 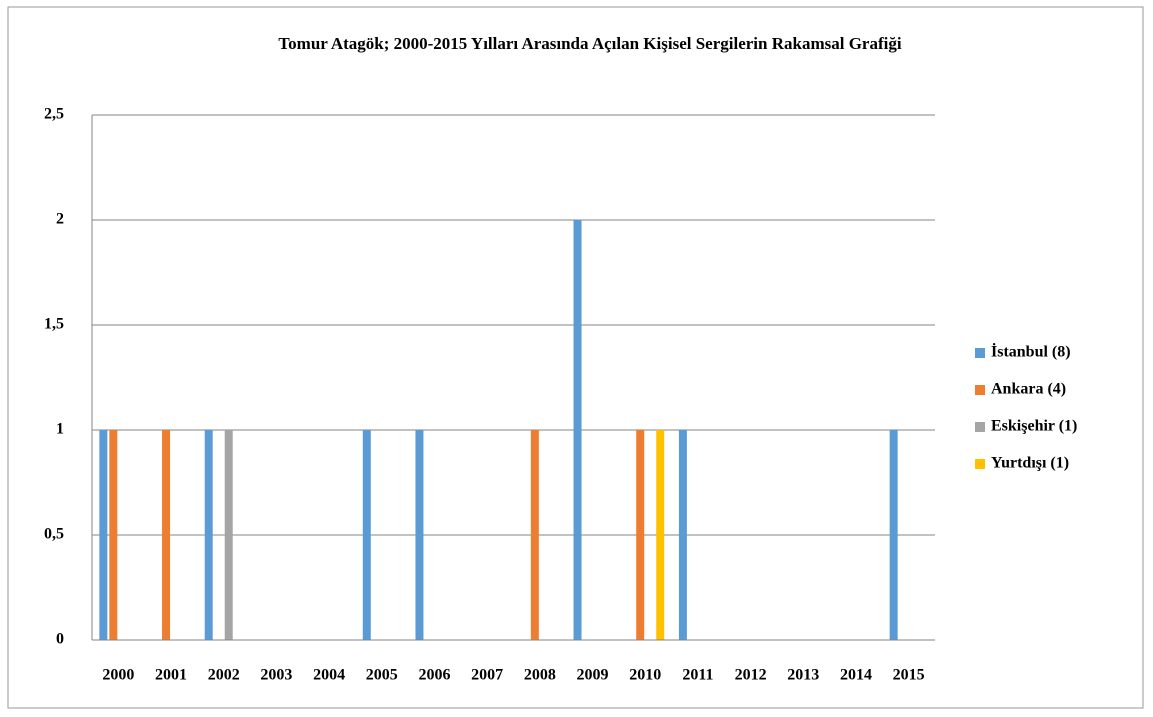 What do you see at coordinates (60, 219) in the screenshot?
I see `y-tick-label: 2` at bounding box center [60, 219].